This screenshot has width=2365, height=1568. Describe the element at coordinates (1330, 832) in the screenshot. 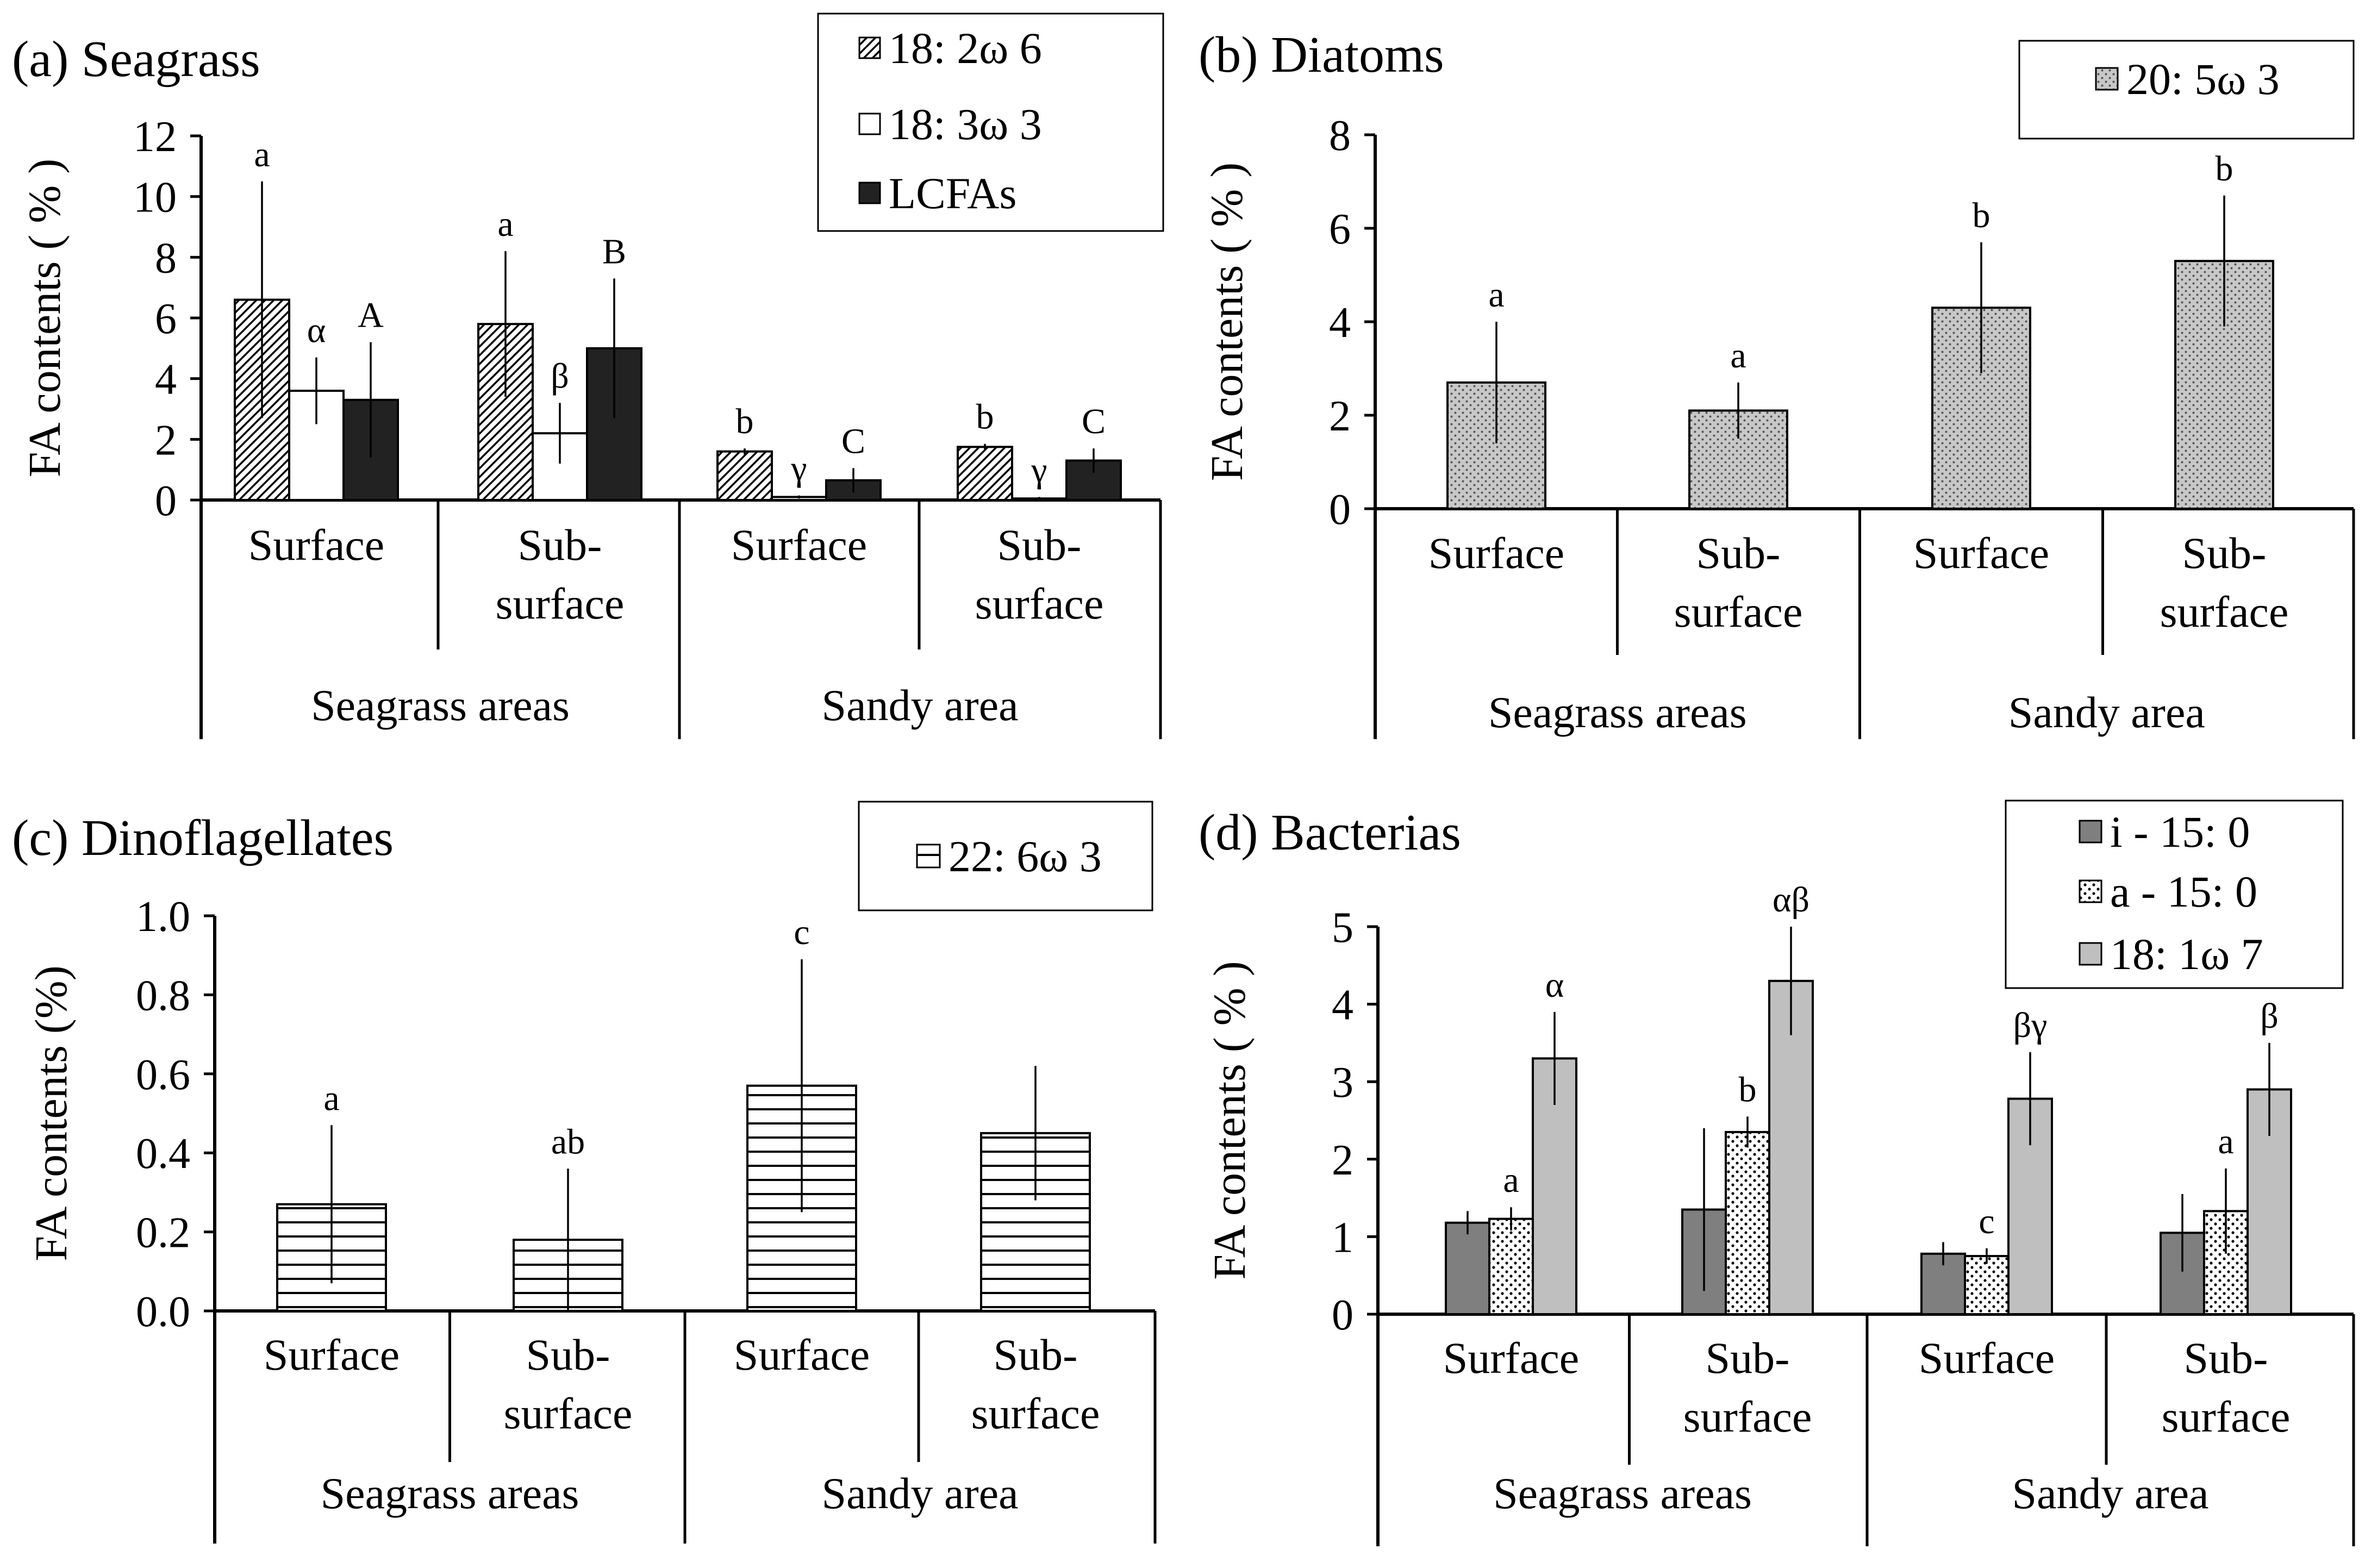

I see `panel-title: (d) Bacterias` at that location.